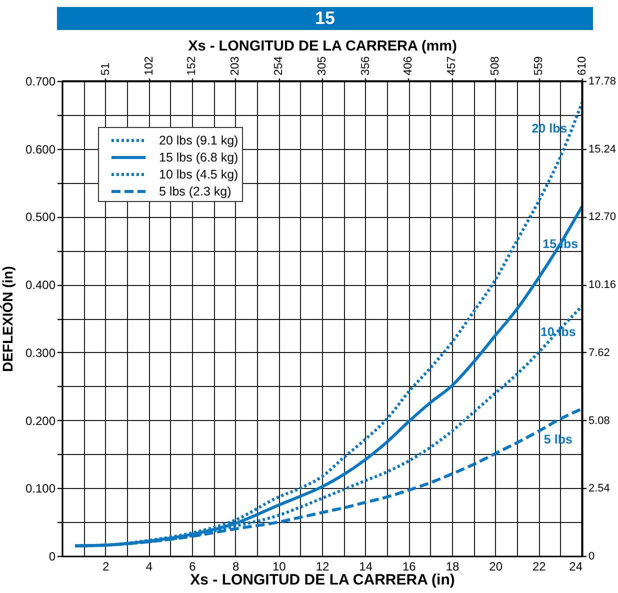 This screenshot has width=618, height=593. What do you see at coordinates (453, 567) in the screenshot?
I see `x-tick-label: 18` at bounding box center [453, 567].